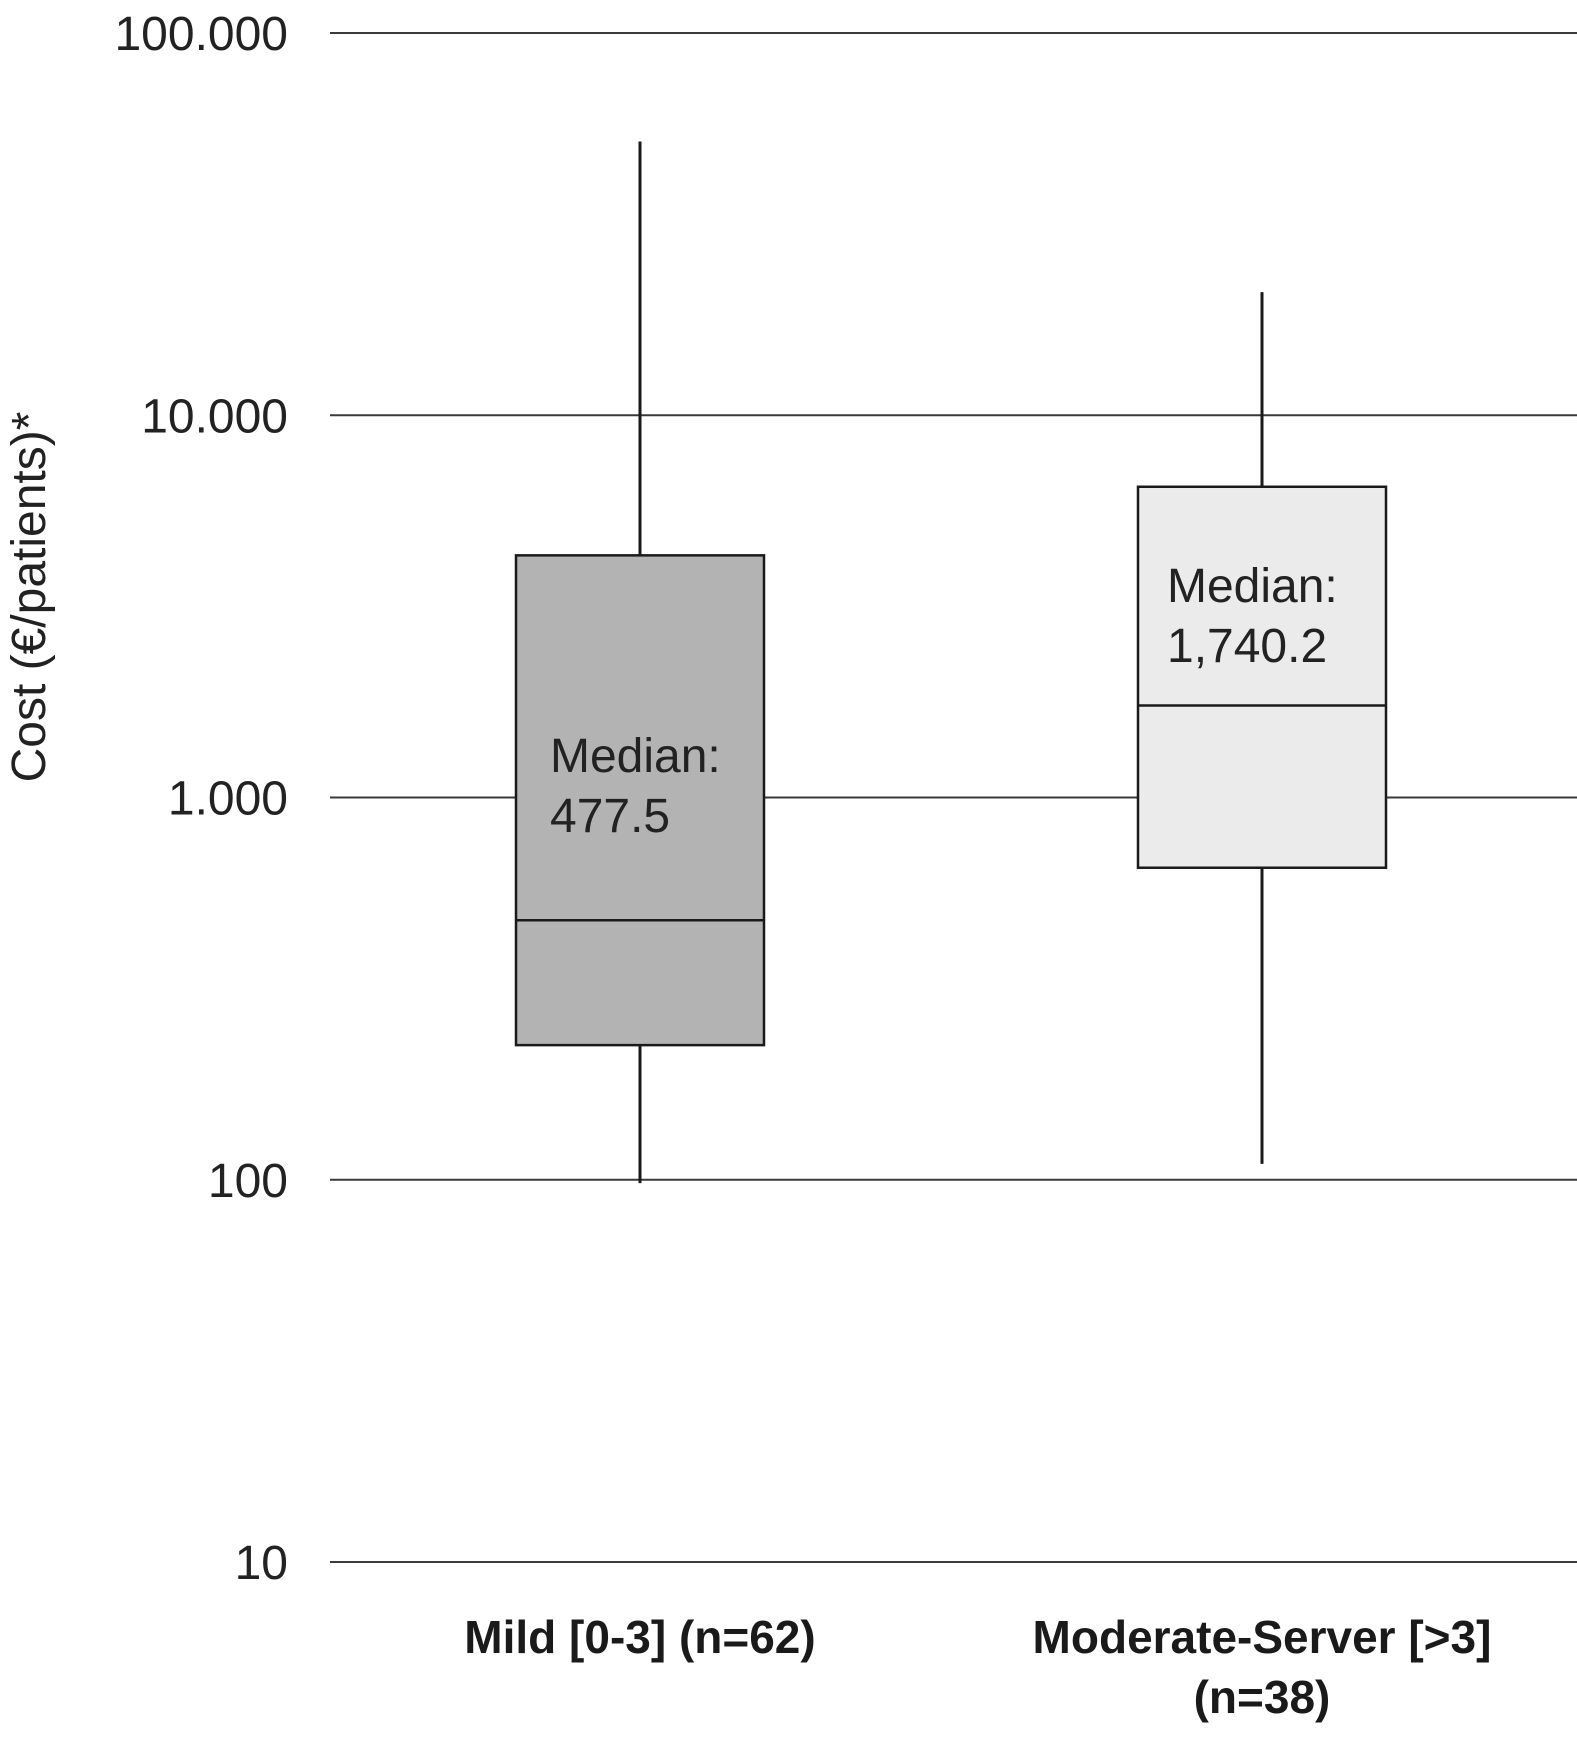  Describe the element at coordinates (261, 1563) in the screenshot. I see `y-tick-label: 10` at that location.